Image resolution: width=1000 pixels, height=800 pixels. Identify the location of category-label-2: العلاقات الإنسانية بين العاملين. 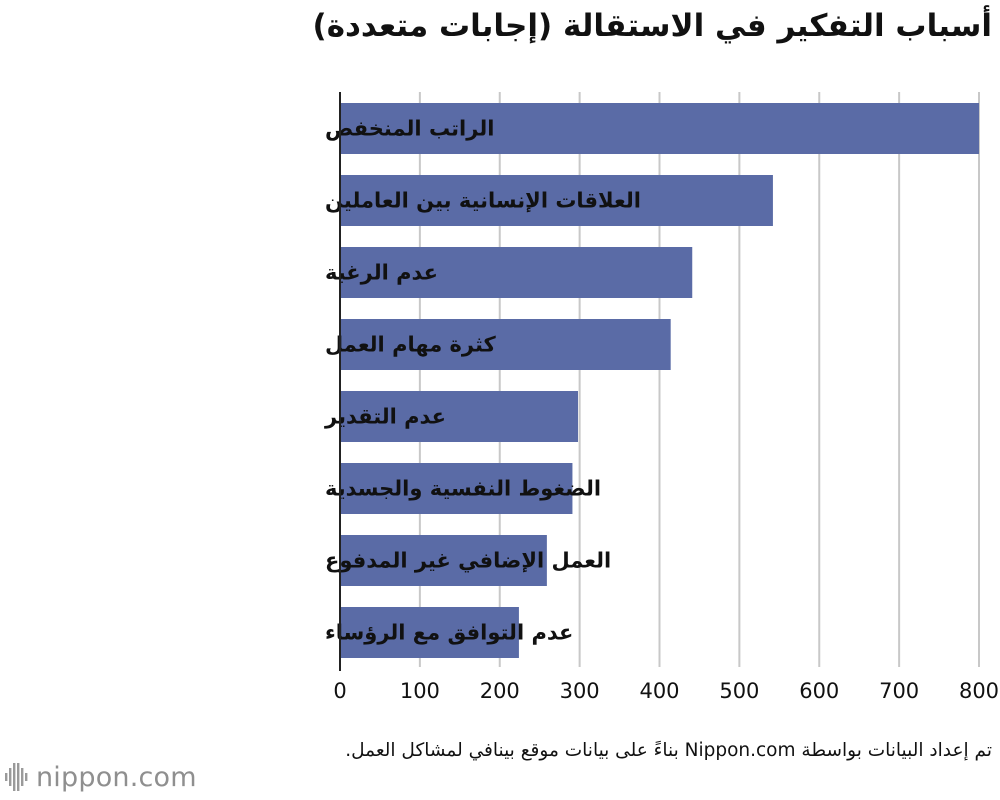
(483, 201).